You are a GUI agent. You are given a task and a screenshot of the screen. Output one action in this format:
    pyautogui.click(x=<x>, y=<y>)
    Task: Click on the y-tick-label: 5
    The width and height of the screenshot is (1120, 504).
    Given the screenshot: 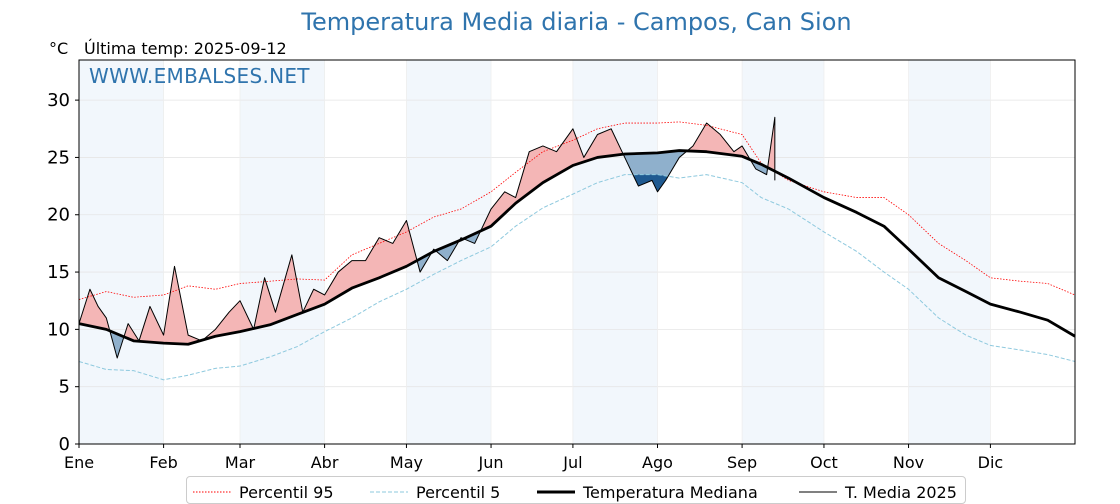 What is the action you would take?
    pyautogui.click(x=64, y=387)
    